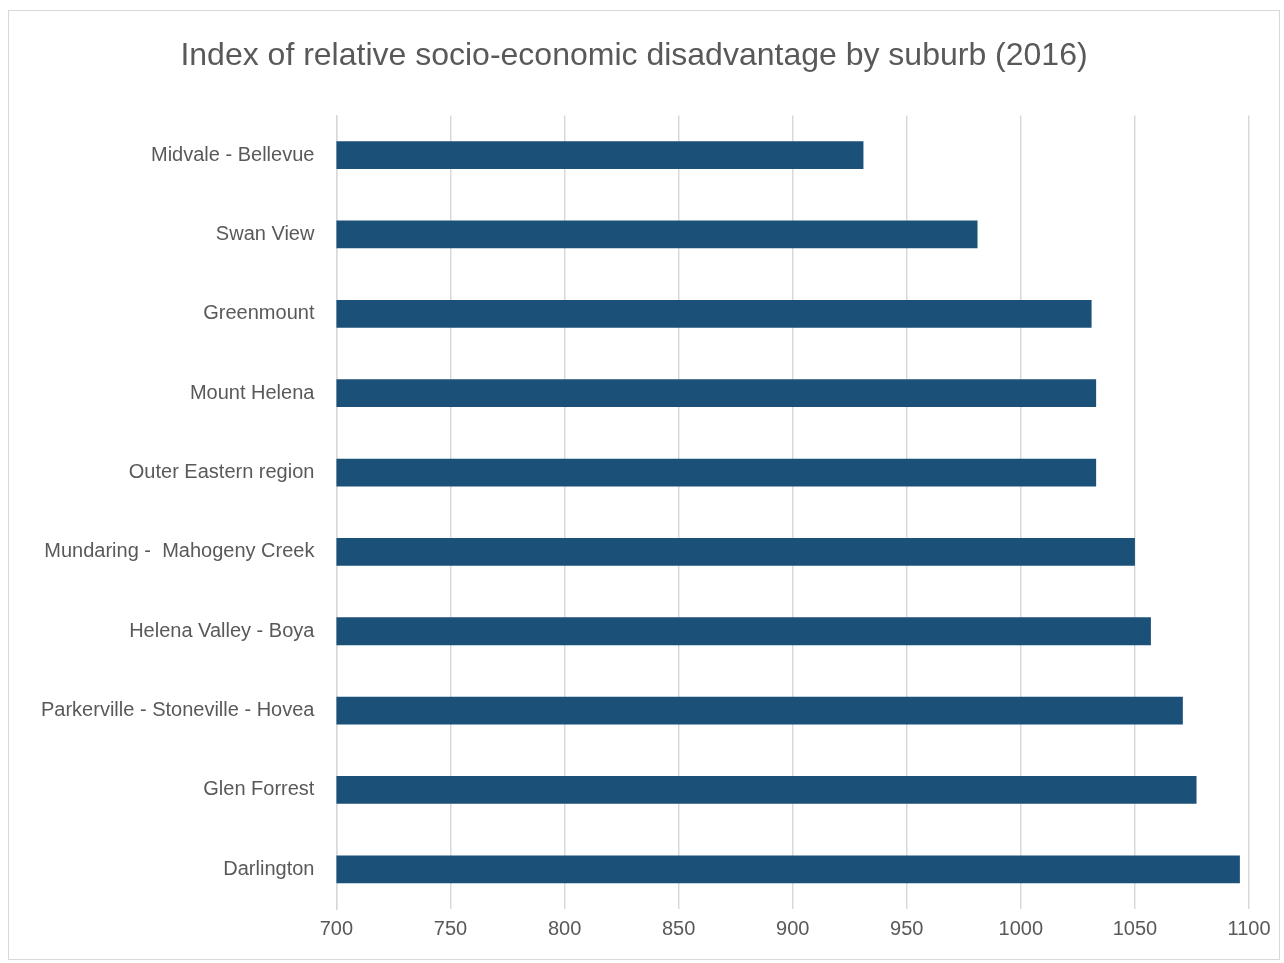 The width and height of the screenshot is (1284, 963). What do you see at coordinates (907, 927) in the screenshot?
I see `x-tick-label: 950` at bounding box center [907, 927].